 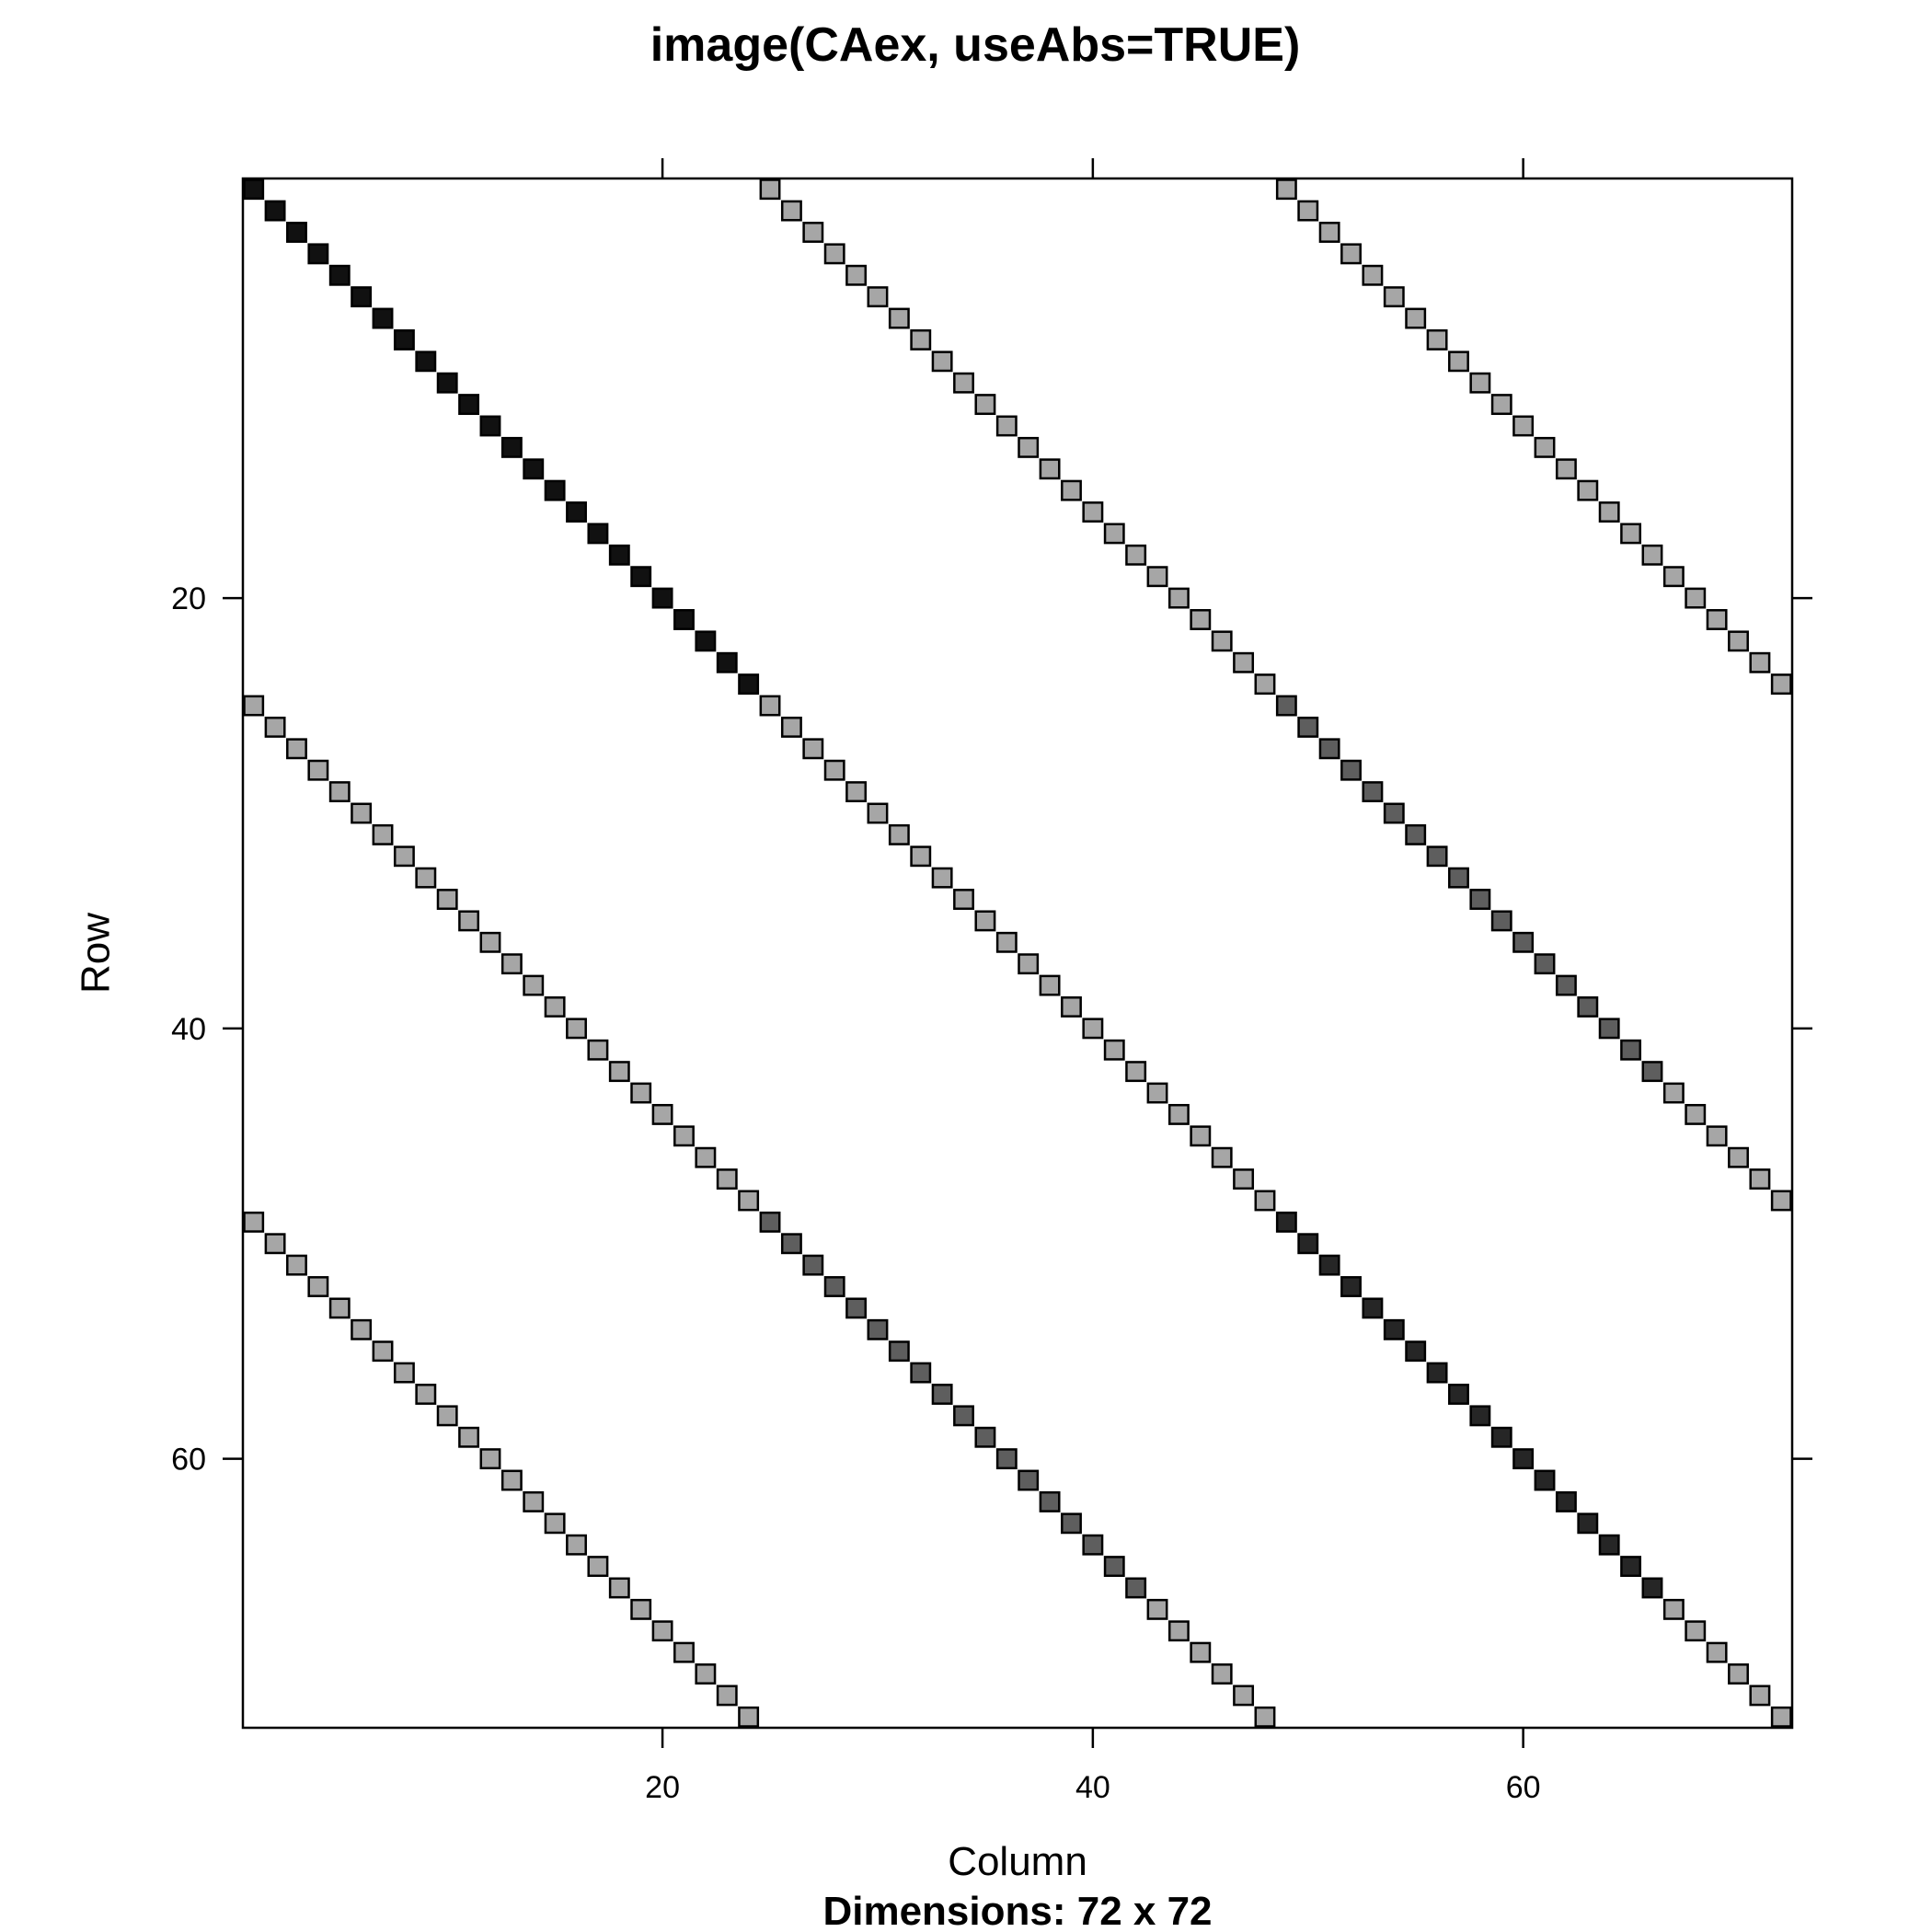 What do you see at coordinates (1523, 1787) in the screenshot?
I see `x-tick-label: 60` at bounding box center [1523, 1787].